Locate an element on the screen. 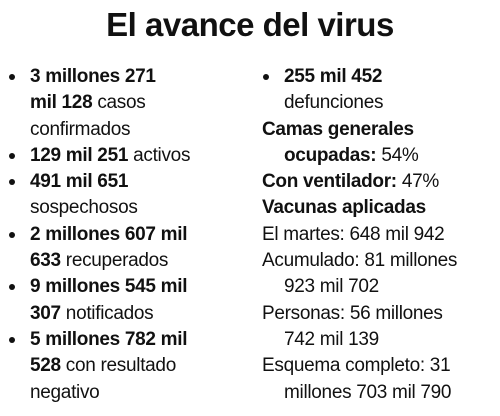 This screenshot has width=500, height=416. item-text: El martes: 648 mil 942 is located at coordinates (353, 234).